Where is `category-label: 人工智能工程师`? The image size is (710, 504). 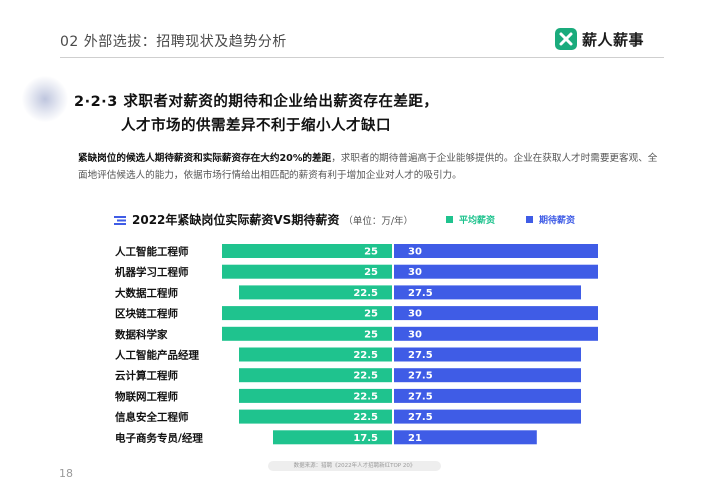 category-label: 人工智能工程师 is located at coordinates (152, 251).